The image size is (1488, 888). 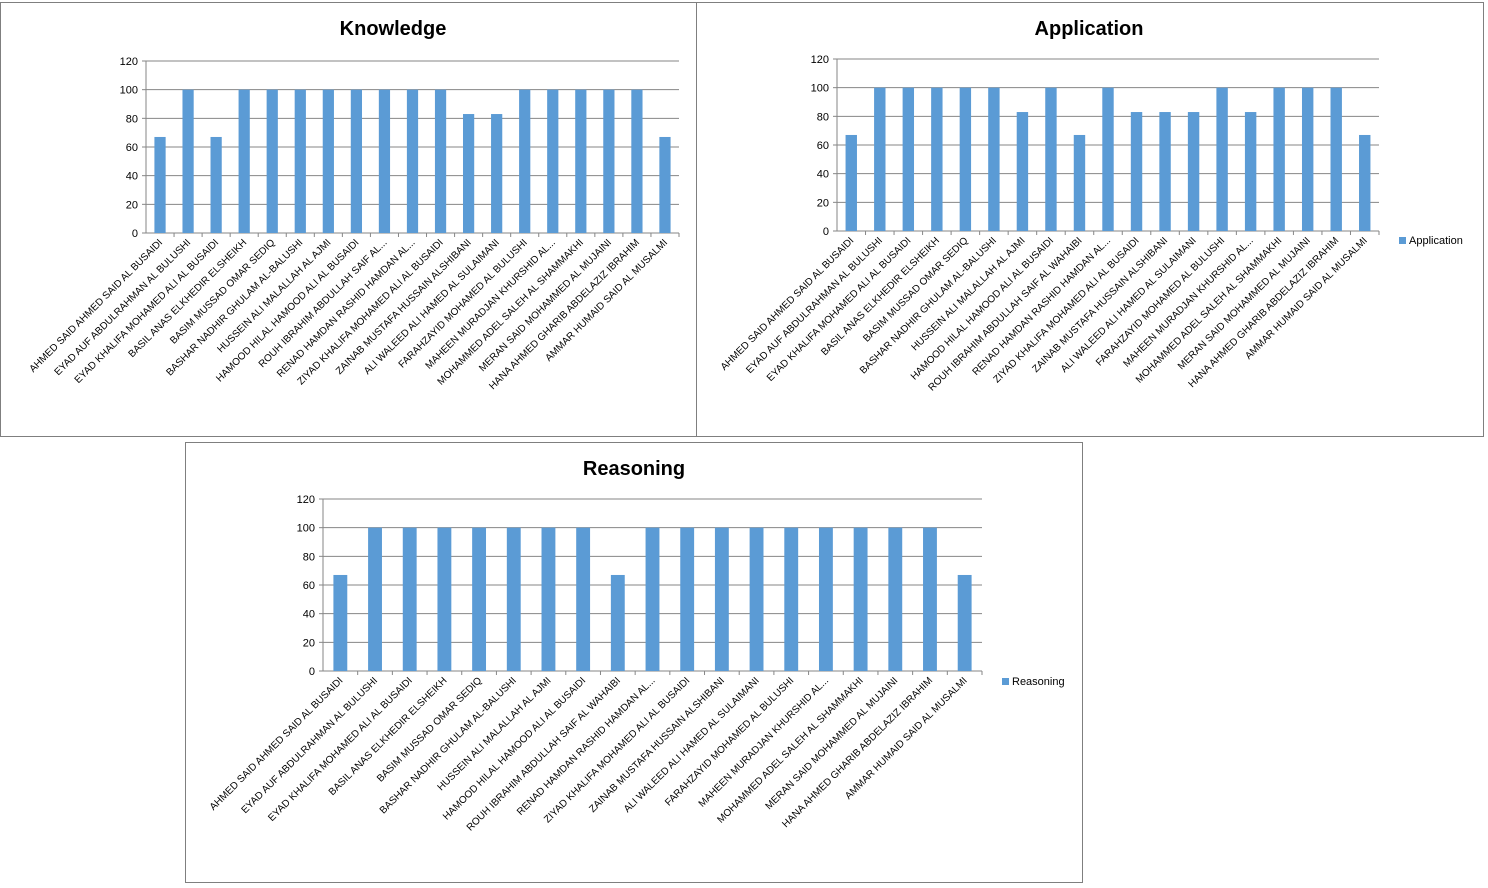 What do you see at coordinates (1005, 681) in the screenshot?
I see `reasoning-legend-swatch` at bounding box center [1005, 681].